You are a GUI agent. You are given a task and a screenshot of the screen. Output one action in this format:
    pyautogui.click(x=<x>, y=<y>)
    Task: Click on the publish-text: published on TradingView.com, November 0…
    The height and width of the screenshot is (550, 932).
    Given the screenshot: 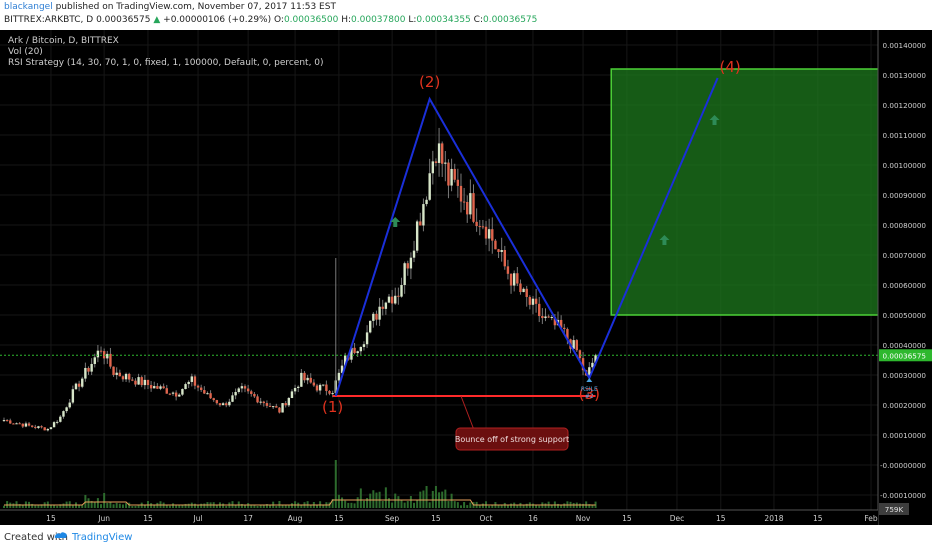 What is the action you would take?
    pyautogui.click(x=195, y=7)
    